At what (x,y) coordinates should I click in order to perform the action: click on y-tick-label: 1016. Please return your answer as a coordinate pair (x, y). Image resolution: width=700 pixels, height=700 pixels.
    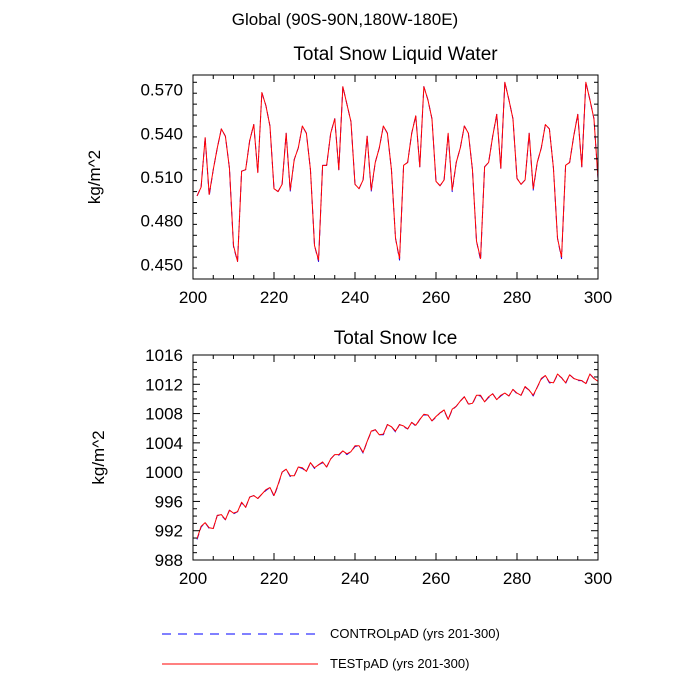
    Looking at the image, I should click on (164, 355).